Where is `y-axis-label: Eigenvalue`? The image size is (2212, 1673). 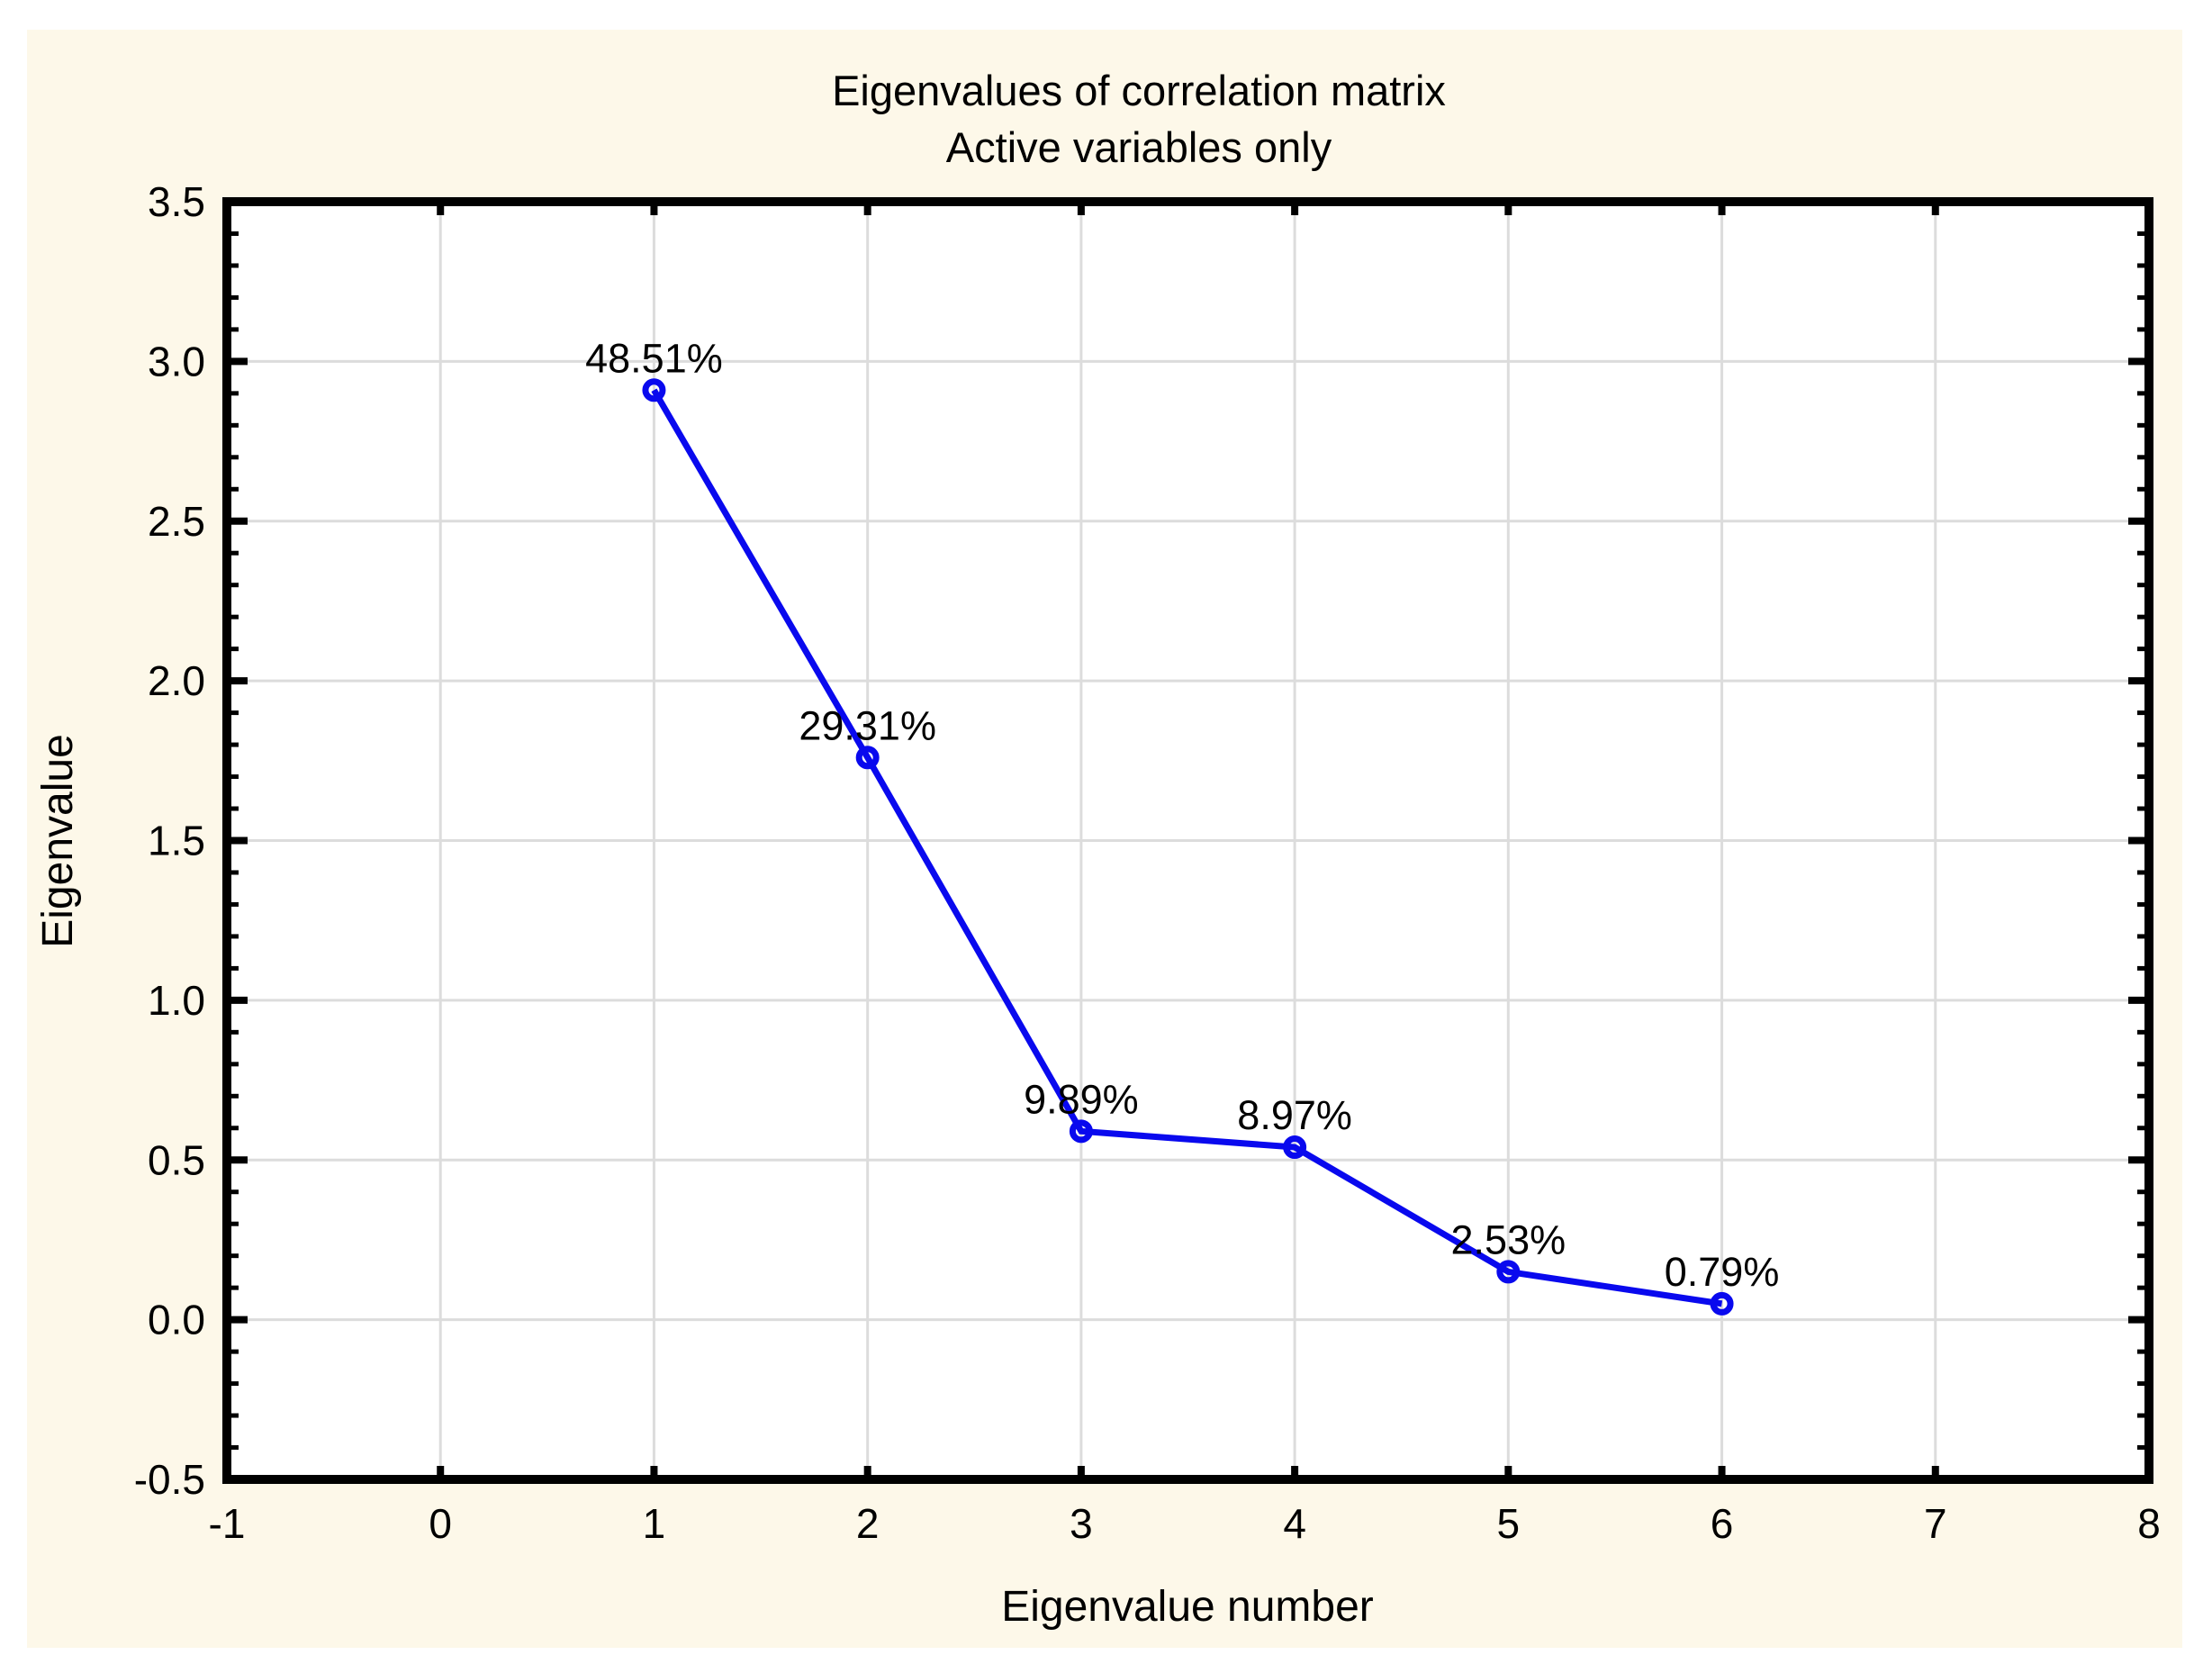
y-axis-label: Eigenvalue is located at coordinates (58, 841).